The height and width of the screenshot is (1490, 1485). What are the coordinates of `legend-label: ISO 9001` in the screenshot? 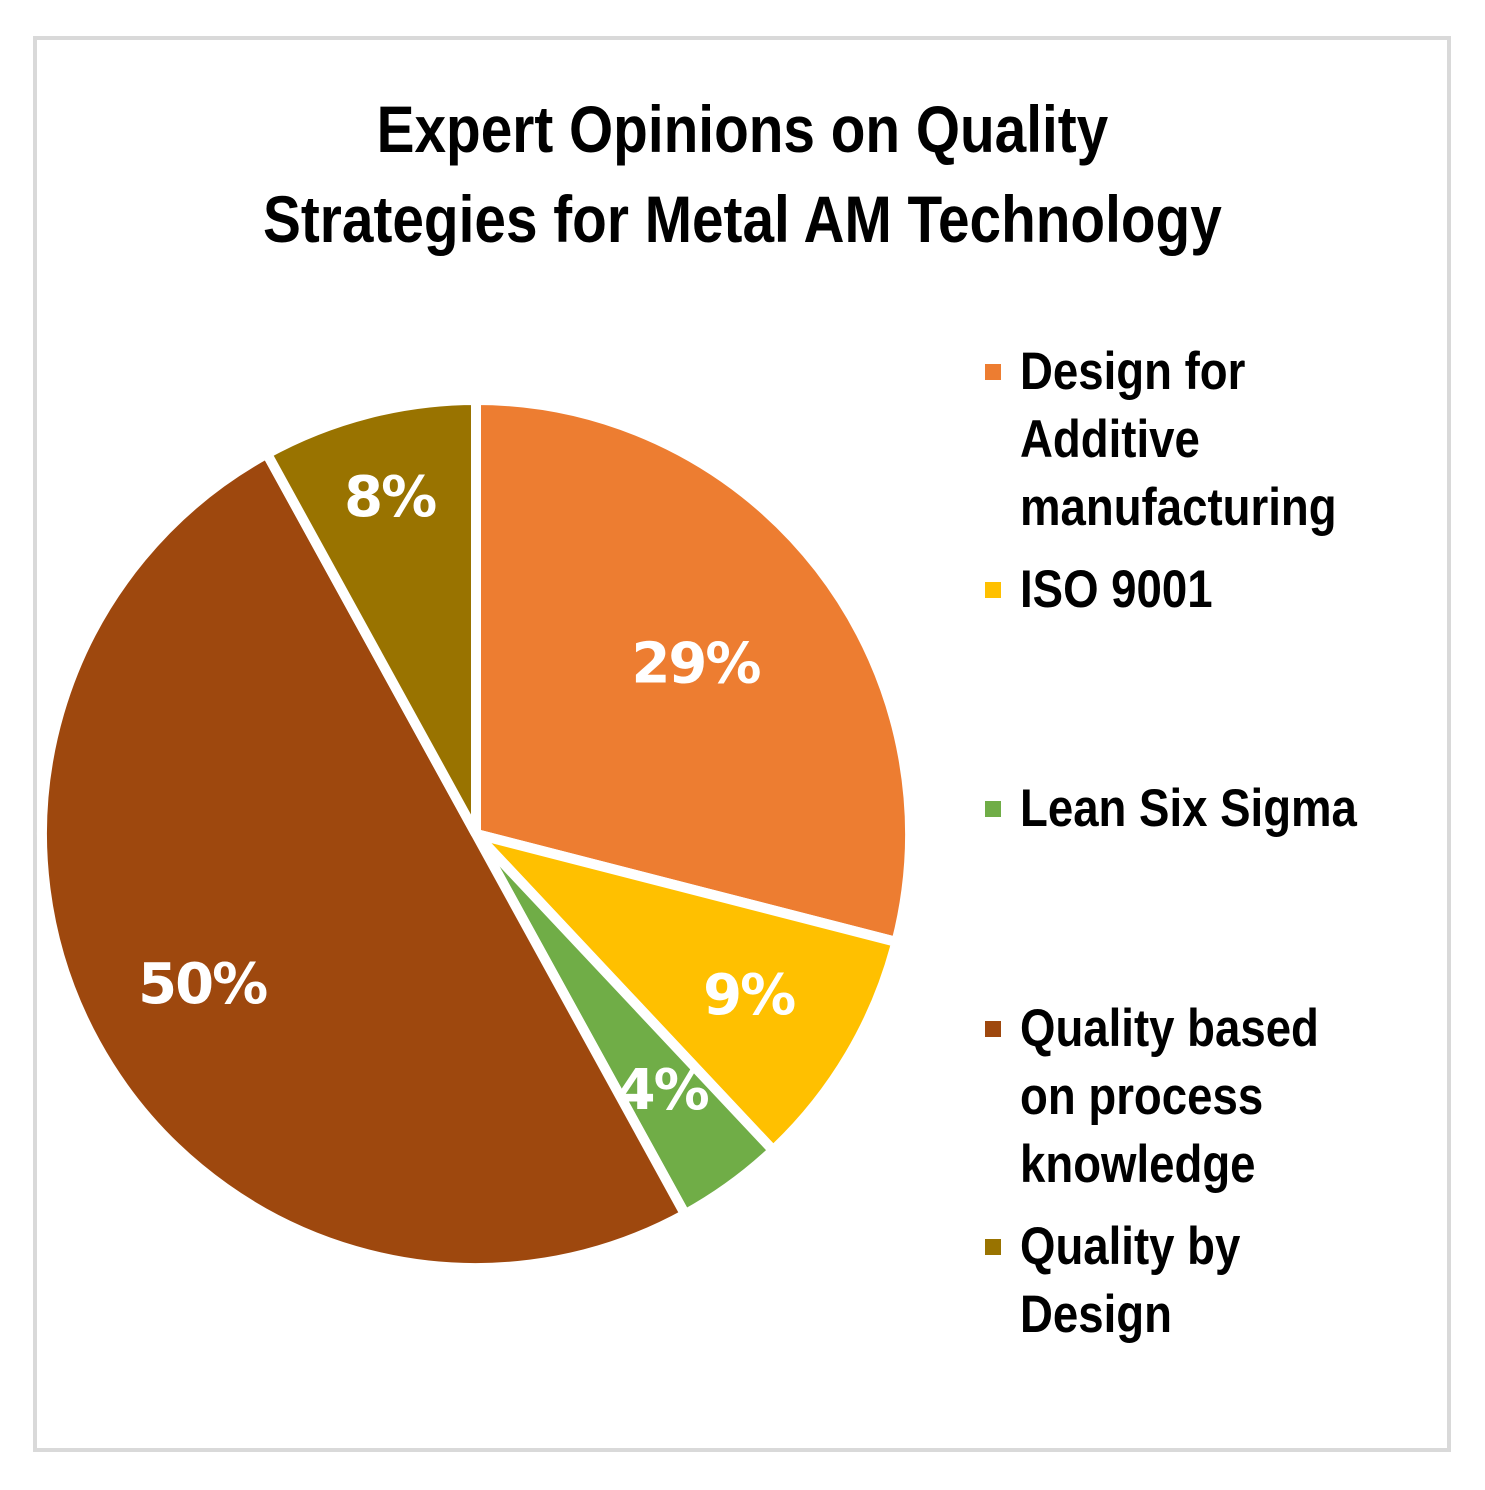 It's located at (1116, 589).